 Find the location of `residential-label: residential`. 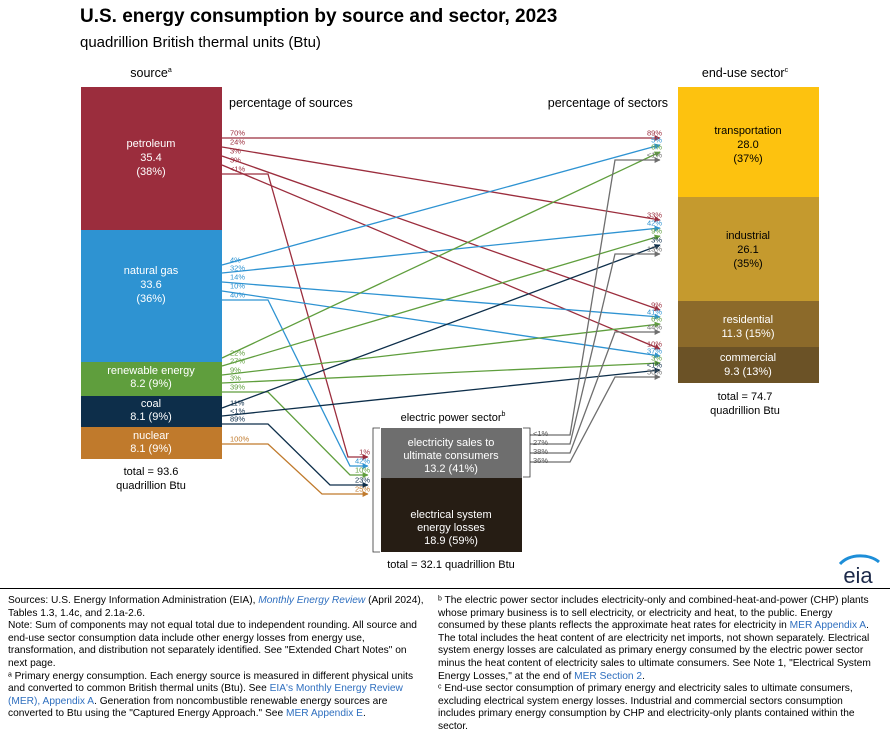

residential-label: residential is located at coordinates (748, 320).